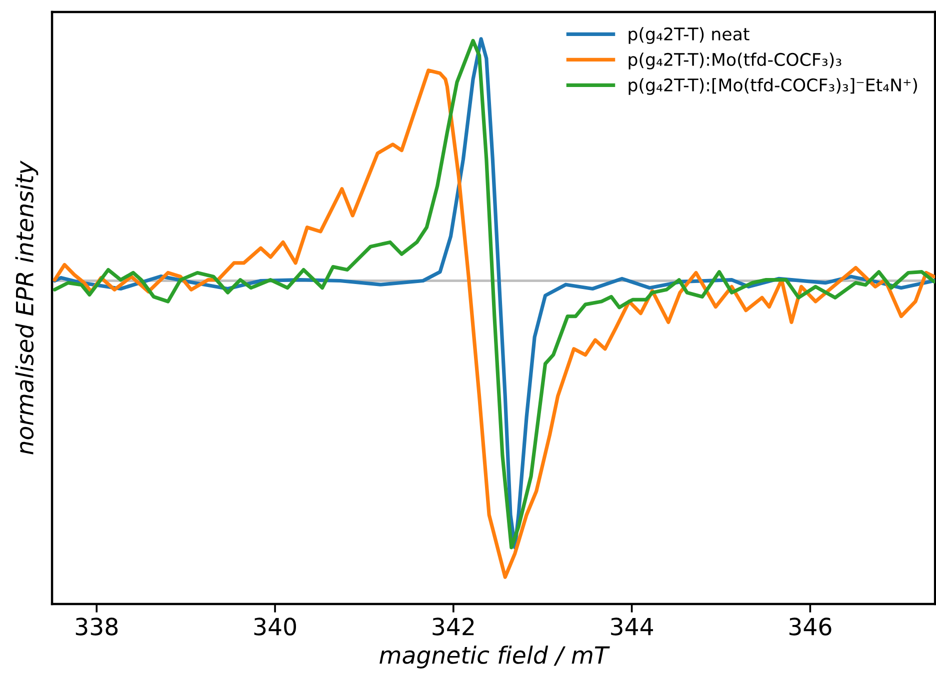 The width and height of the screenshot is (936, 686). What do you see at coordinates (689, 35) in the screenshot?
I see `legend-label: p(g₄2T-T) neat` at bounding box center [689, 35].